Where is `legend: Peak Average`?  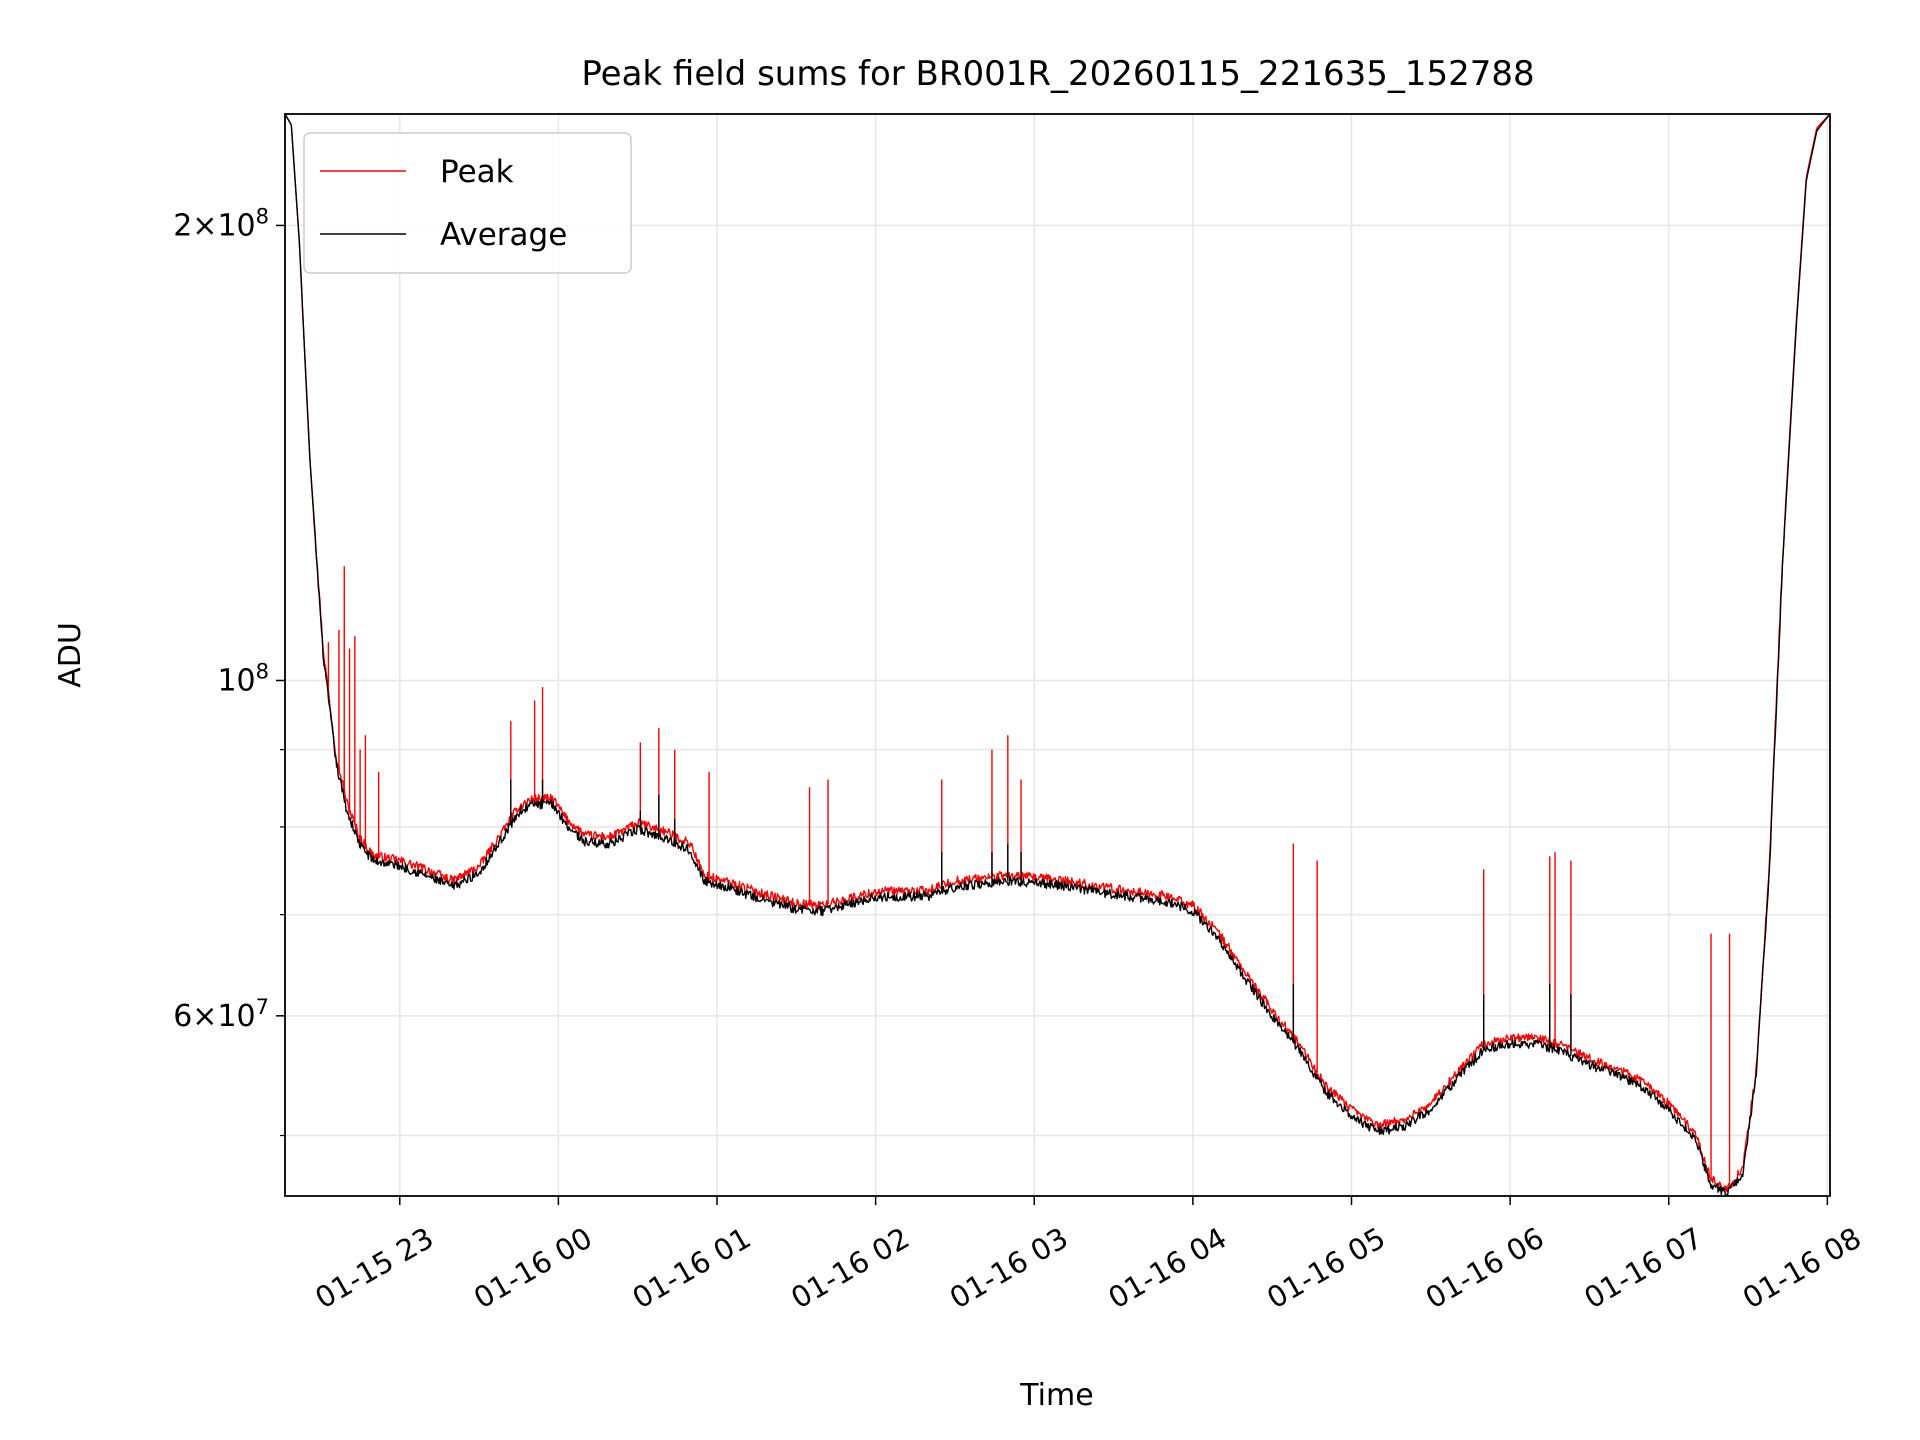
legend: Peak Average is located at coordinates (467, 203).